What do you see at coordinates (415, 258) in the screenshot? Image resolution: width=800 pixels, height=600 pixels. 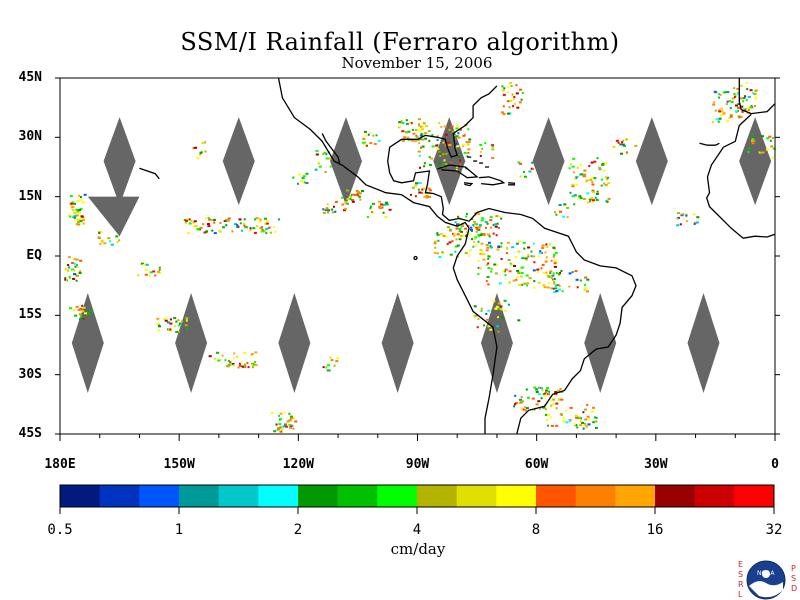 I see `coast-galapagos` at bounding box center [415, 258].